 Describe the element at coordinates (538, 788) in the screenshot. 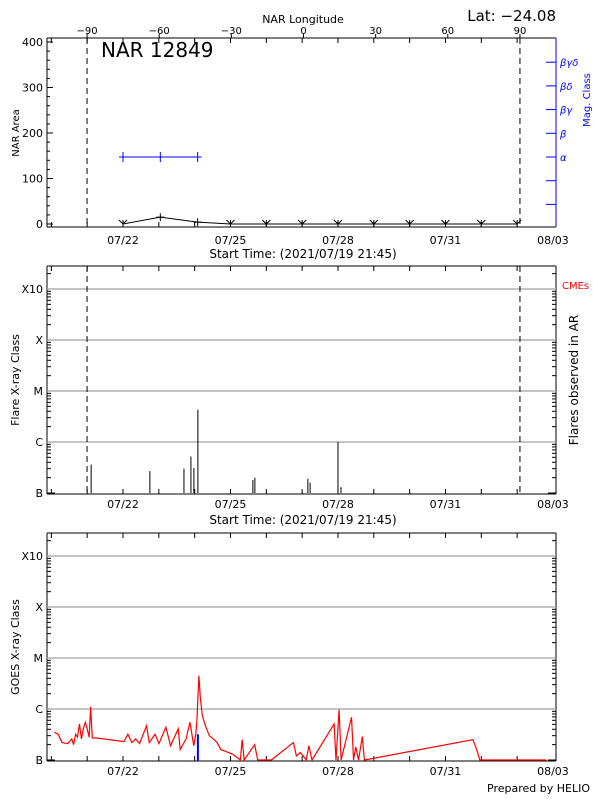

I see `credit-label: Prepared by HELIO` at that location.